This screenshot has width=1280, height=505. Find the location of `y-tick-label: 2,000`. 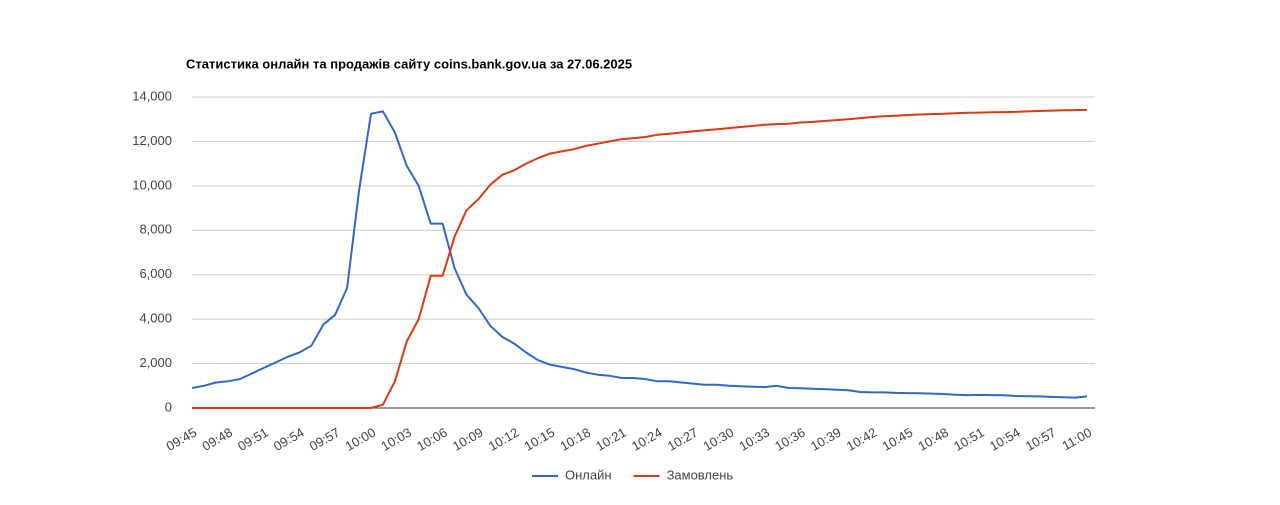

y-tick-label: 2,000 is located at coordinates (155, 362).